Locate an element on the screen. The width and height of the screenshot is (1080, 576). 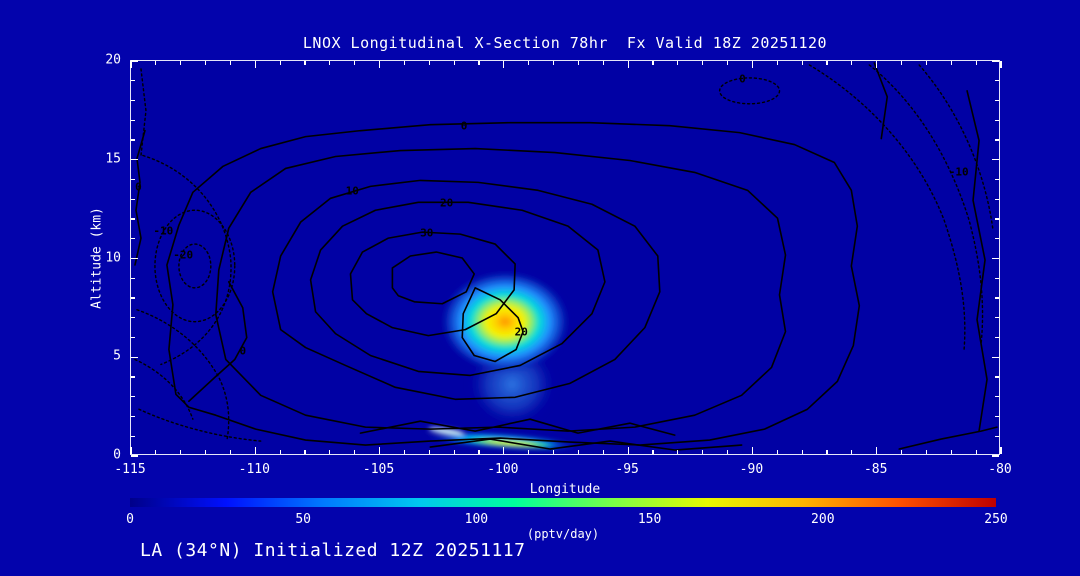
colorbar-tick-label: 250 is located at coordinates (996, 519).